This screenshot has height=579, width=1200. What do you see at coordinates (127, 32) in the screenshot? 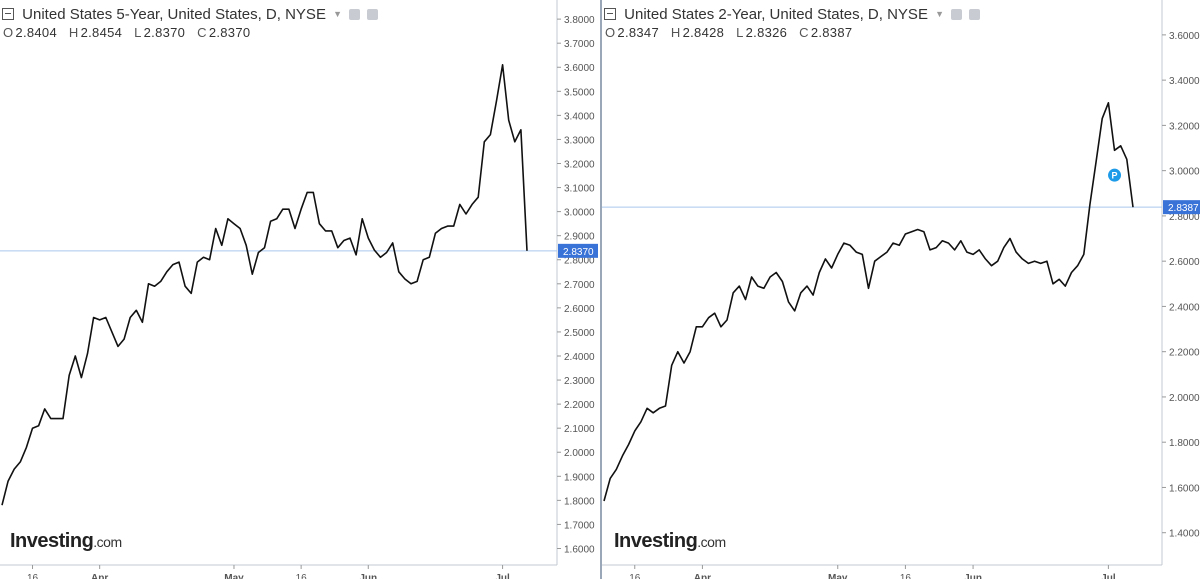
I see `left-ohlc-readout: O 2.8404 H 2.8454 L 2.8370 C 2.8370` at bounding box center [127, 32].